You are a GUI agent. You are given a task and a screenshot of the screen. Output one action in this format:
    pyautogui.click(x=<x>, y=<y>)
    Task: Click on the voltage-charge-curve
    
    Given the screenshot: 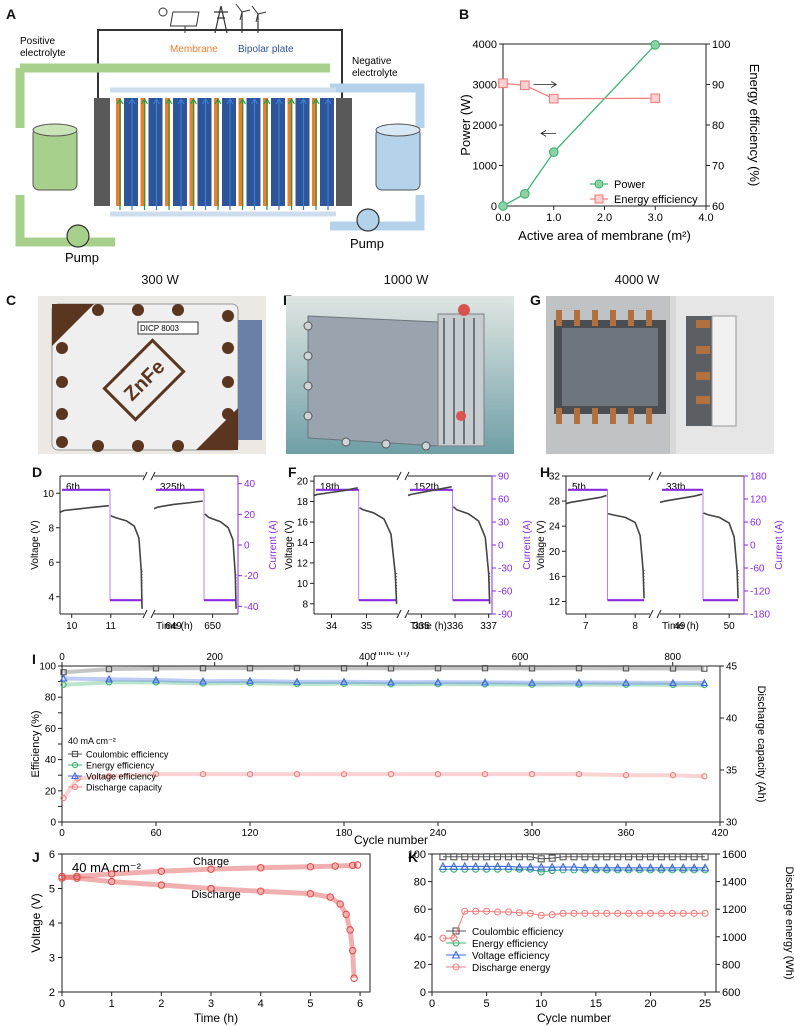 What is the action you would take?
    pyautogui.click(x=429, y=491)
    